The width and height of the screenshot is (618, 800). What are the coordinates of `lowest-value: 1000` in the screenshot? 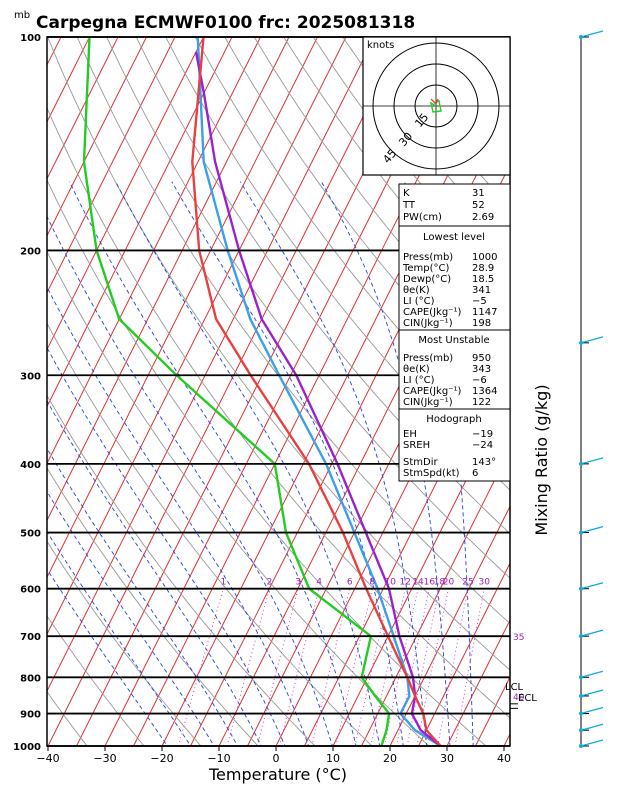 It's located at (484, 257).